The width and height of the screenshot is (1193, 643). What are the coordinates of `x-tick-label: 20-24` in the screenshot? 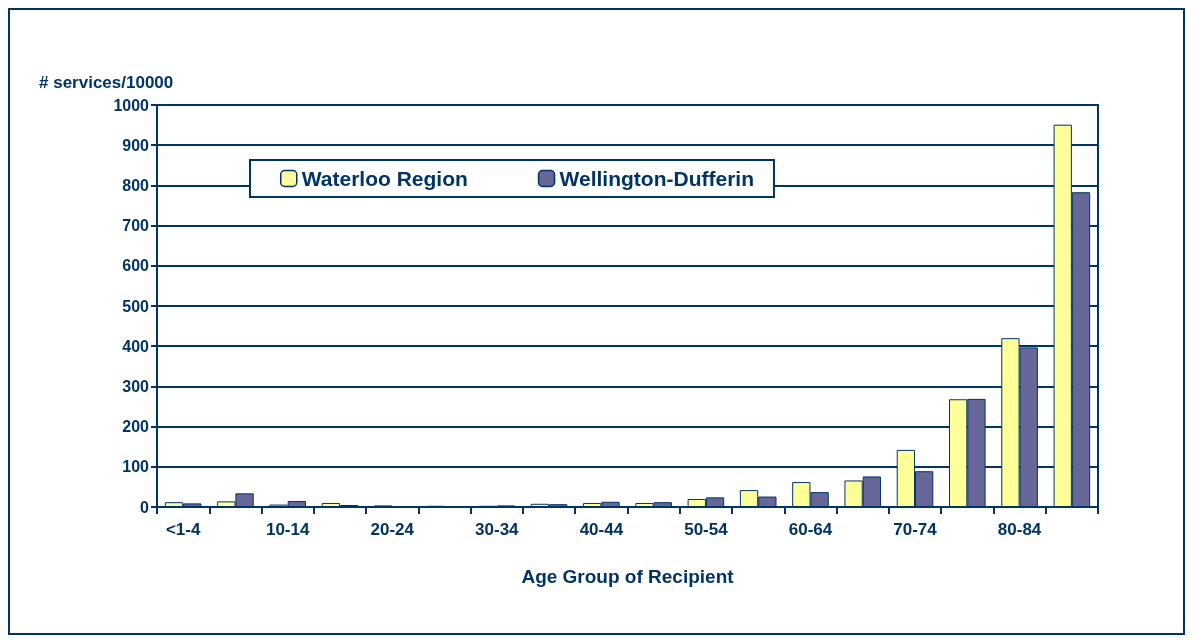 It's located at (392, 529).